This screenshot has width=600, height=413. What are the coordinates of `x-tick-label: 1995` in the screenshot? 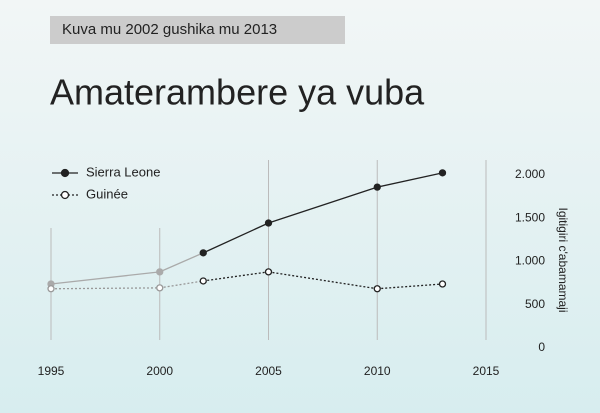 It's located at (51, 371).